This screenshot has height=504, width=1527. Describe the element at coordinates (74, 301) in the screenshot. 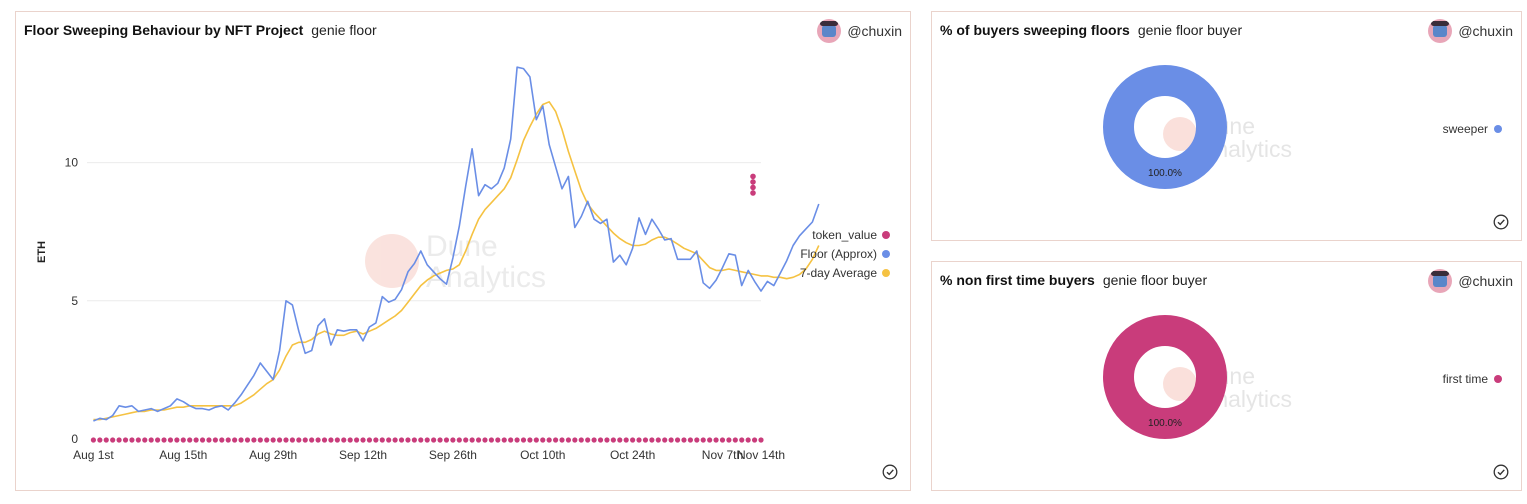

I see `y-tick-label: 5` at that location.